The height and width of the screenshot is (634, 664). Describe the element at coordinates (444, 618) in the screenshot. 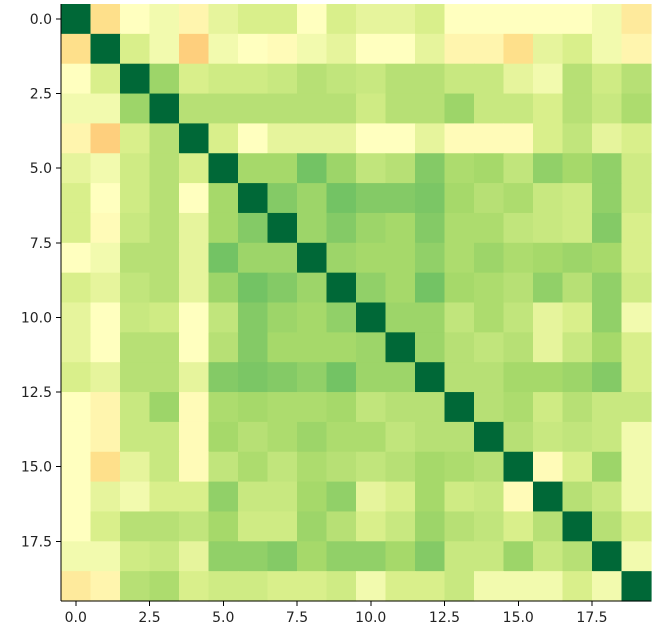

I see `x-tick-label-5: 12.5` at that location.